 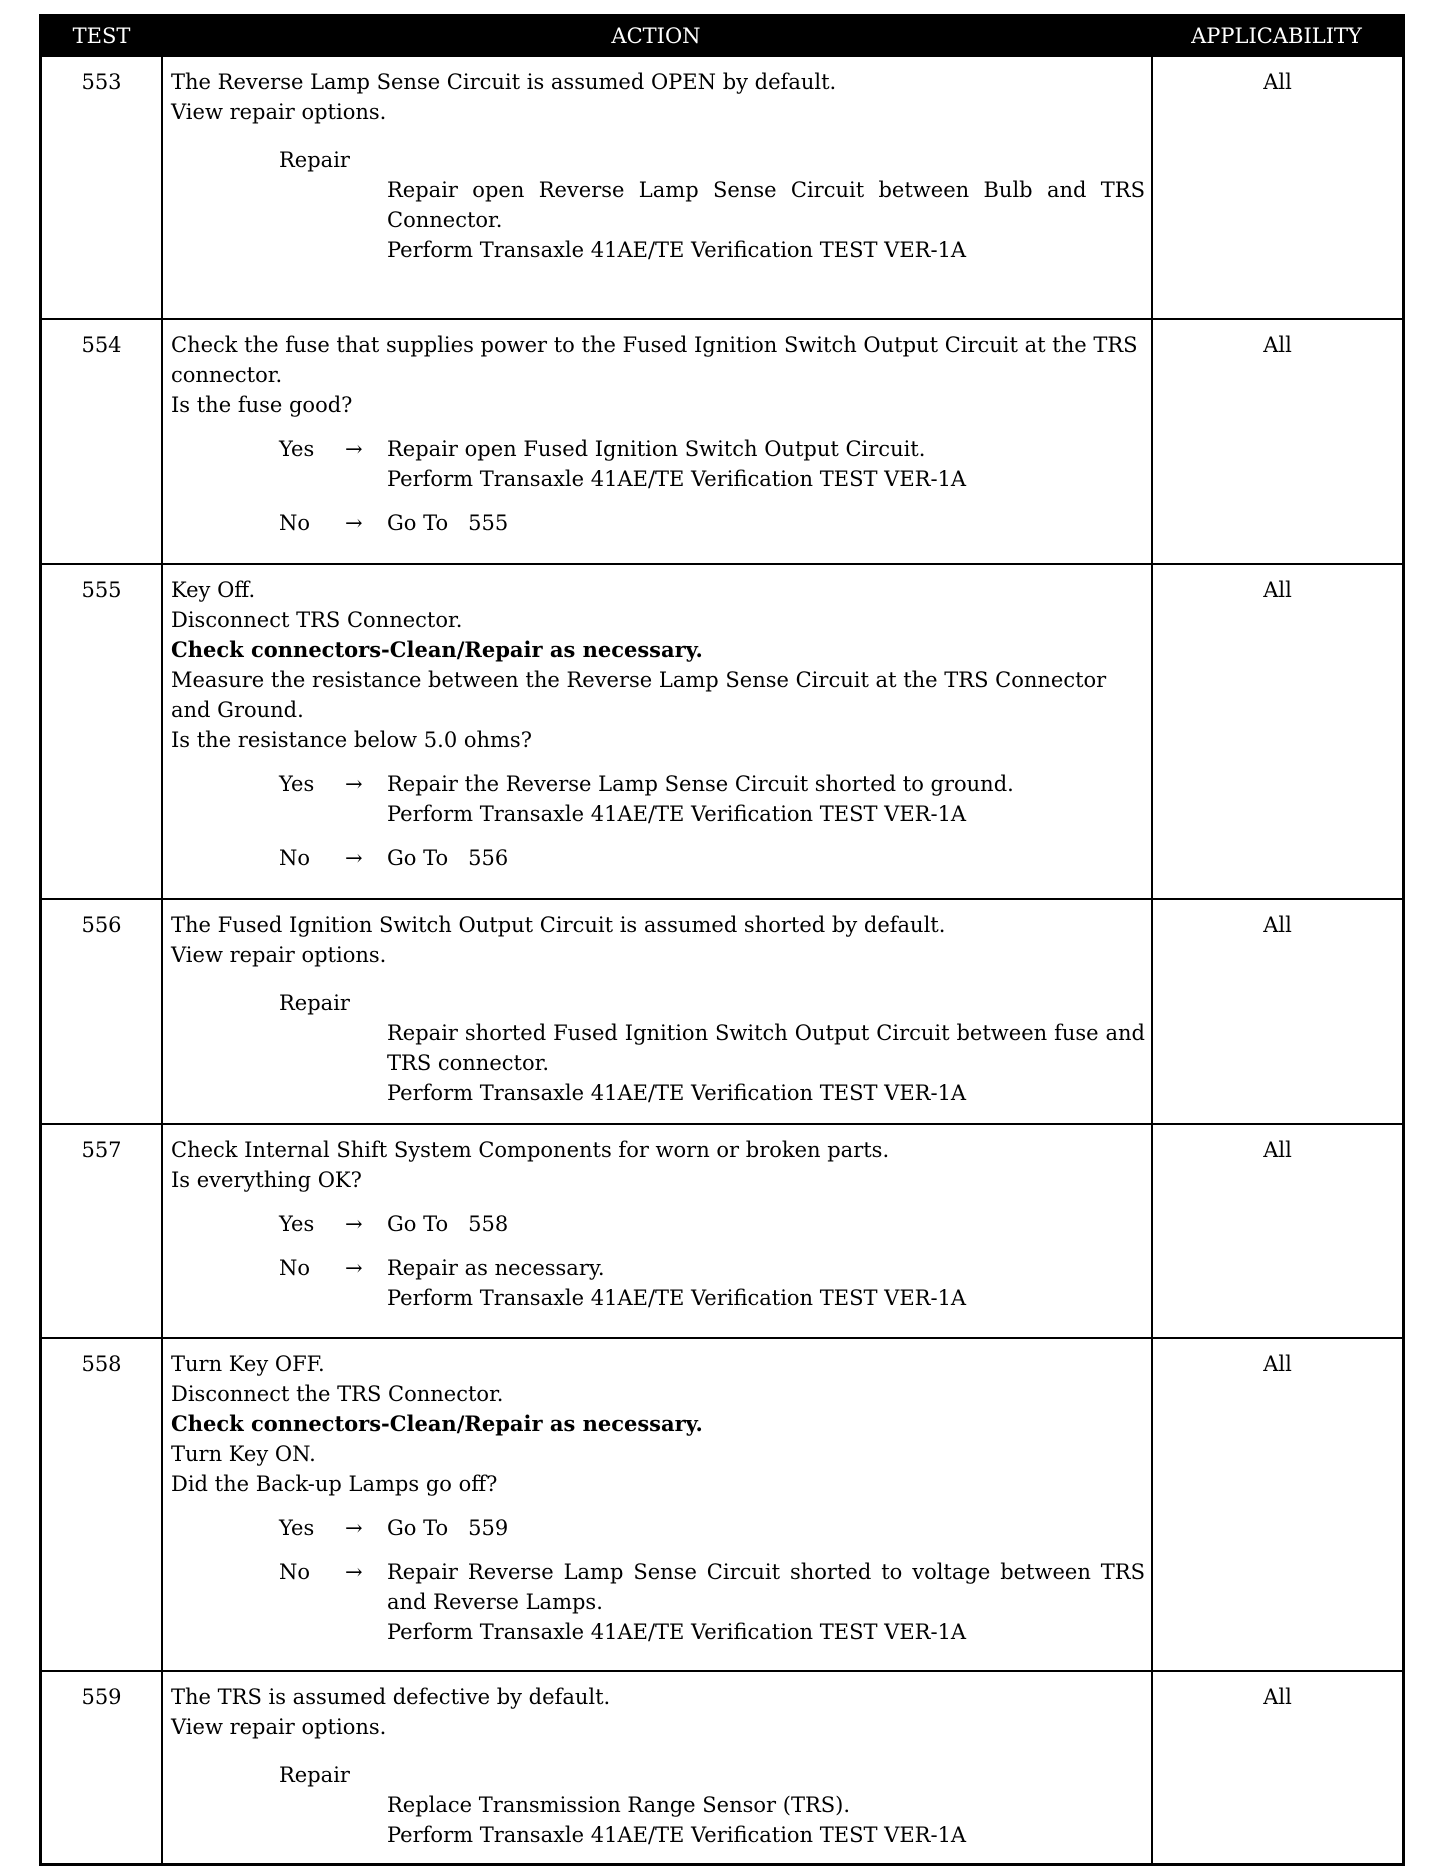 I want to click on test-number: 556, so click(x=102, y=1011).